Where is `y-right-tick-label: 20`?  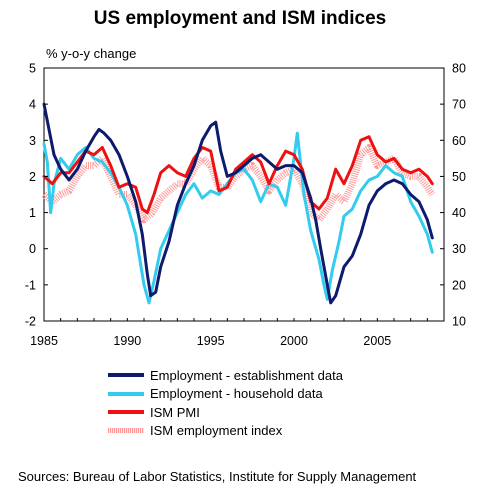
y-right-tick-label: 20 is located at coordinates (459, 285).